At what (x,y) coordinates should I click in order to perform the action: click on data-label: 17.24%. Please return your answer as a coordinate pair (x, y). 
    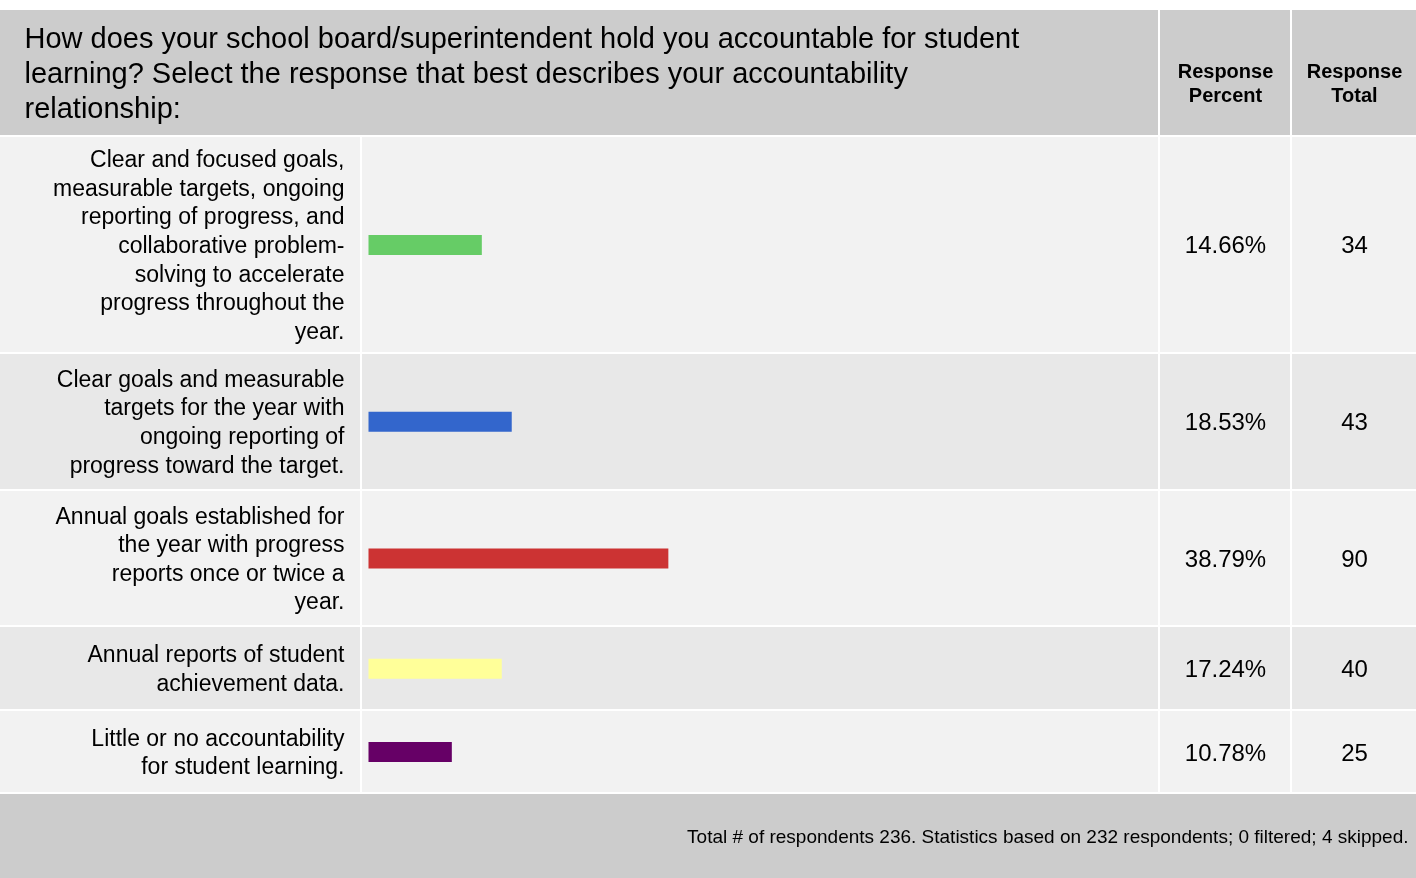
    Looking at the image, I should click on (1225, 669).